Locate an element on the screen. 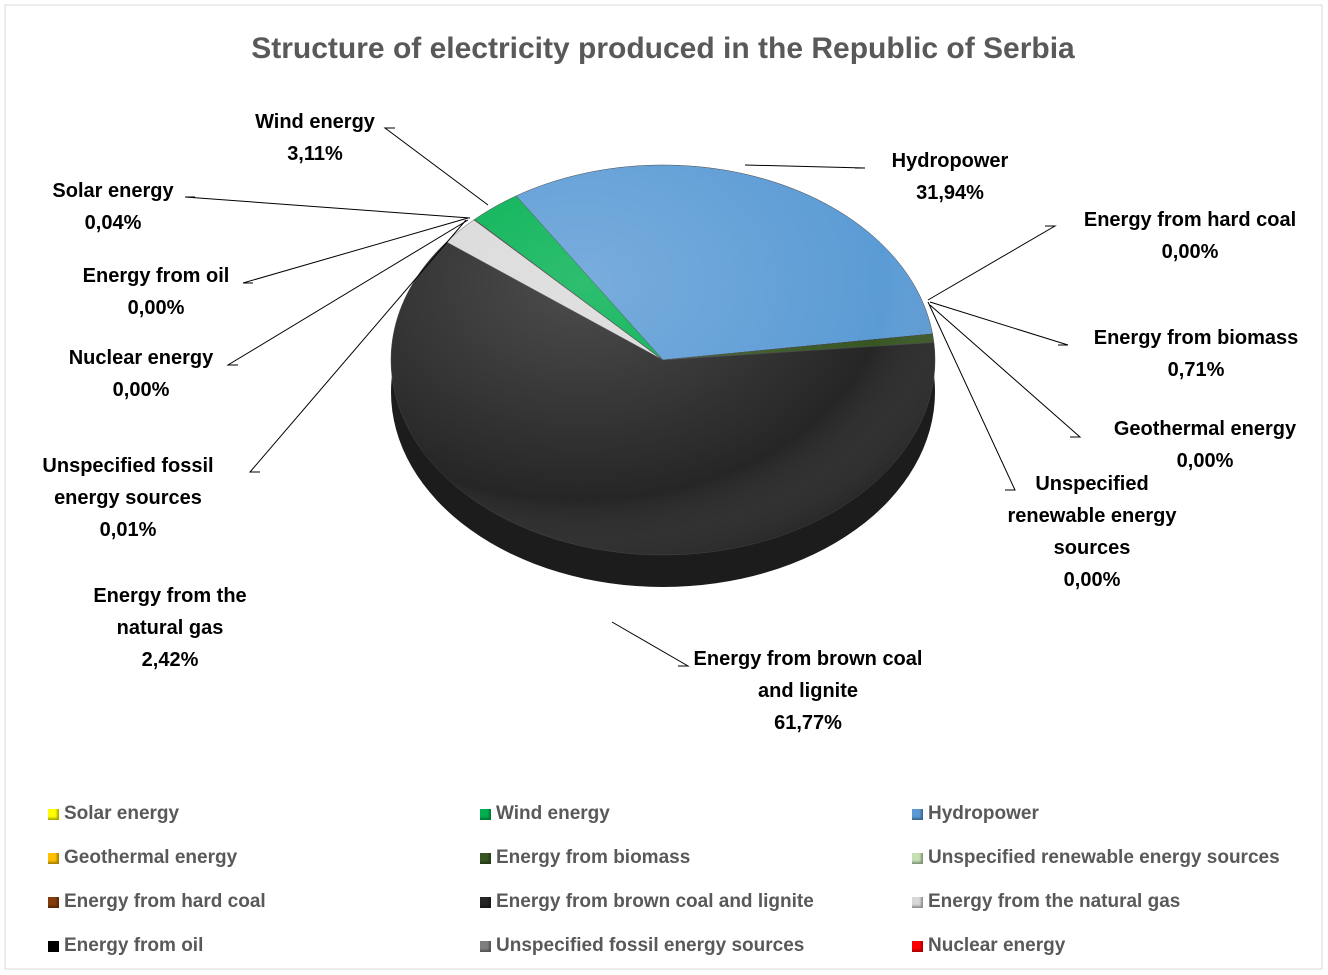  data-label: Energy from brown coal and lignite 61,77% is located at coordinates (808, 691).